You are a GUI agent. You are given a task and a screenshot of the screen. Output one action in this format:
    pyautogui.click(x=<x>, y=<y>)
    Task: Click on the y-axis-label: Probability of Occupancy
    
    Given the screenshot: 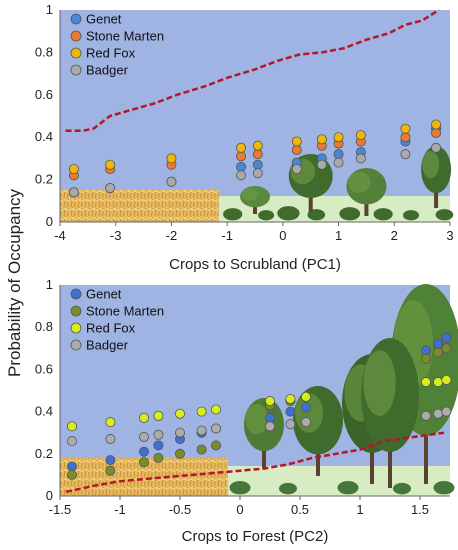 What is the action you would take?
    pyautogui.click(x=14, y=282)
    